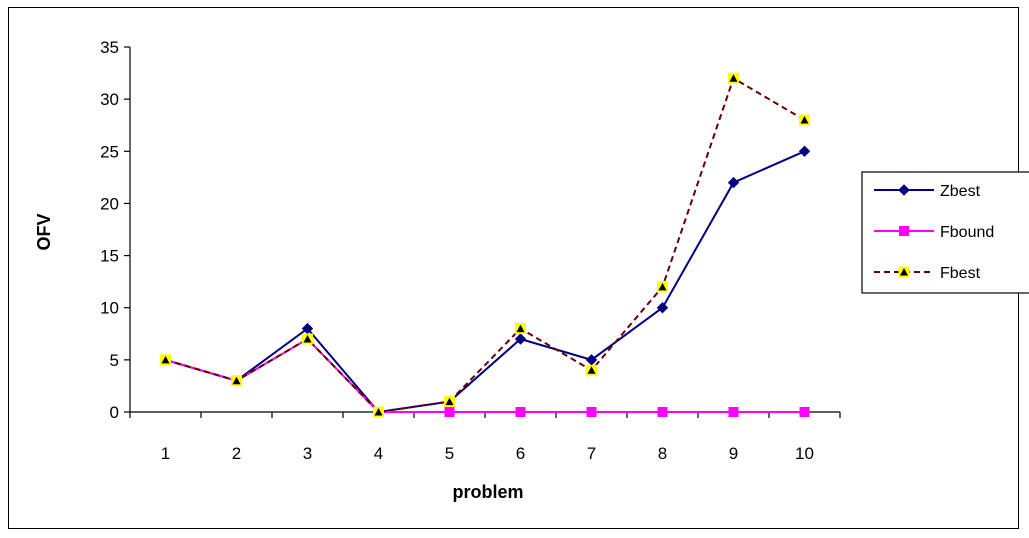  Describe the element at coordinates (236, 453) in the screenshot. I see `x-tick-label: 2` at that location.